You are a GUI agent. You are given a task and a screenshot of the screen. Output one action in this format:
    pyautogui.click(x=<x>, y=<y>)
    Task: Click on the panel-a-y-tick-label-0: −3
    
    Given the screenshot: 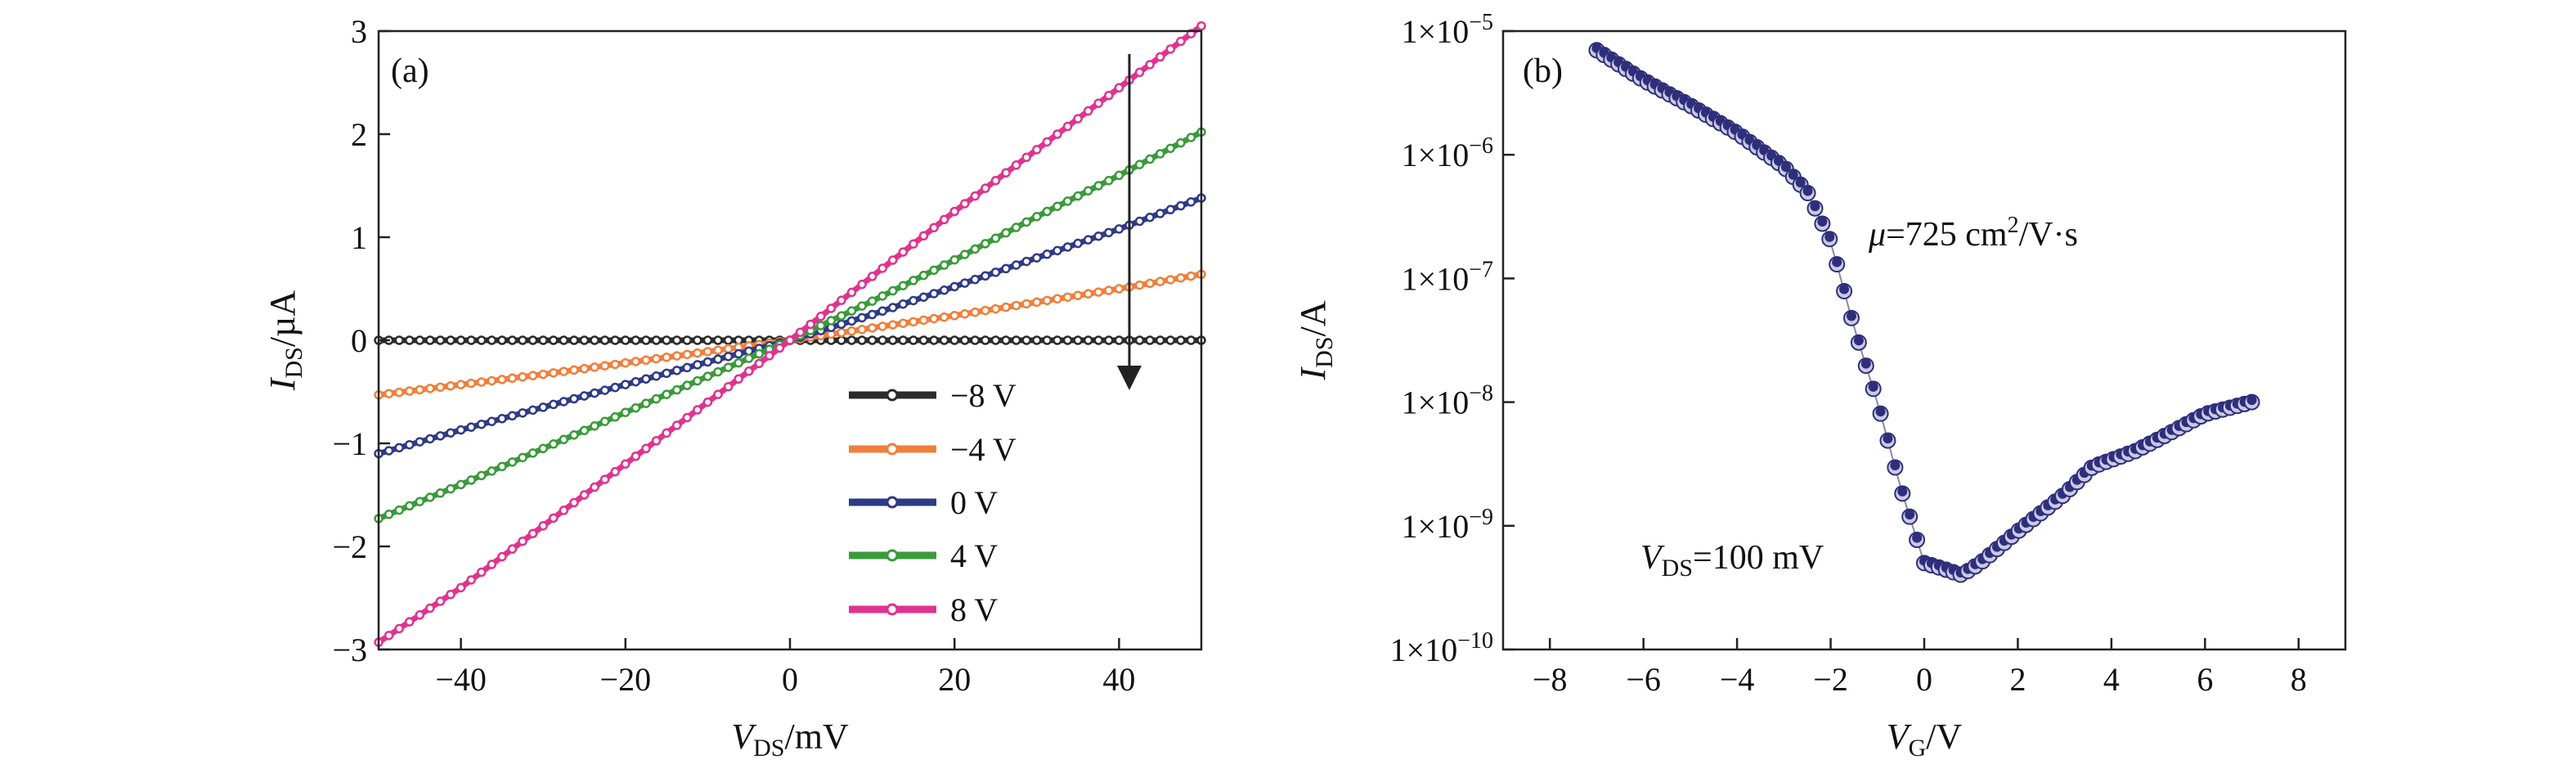 What is the action you would take?
    pyautogui.click(x=350, y=650)
    